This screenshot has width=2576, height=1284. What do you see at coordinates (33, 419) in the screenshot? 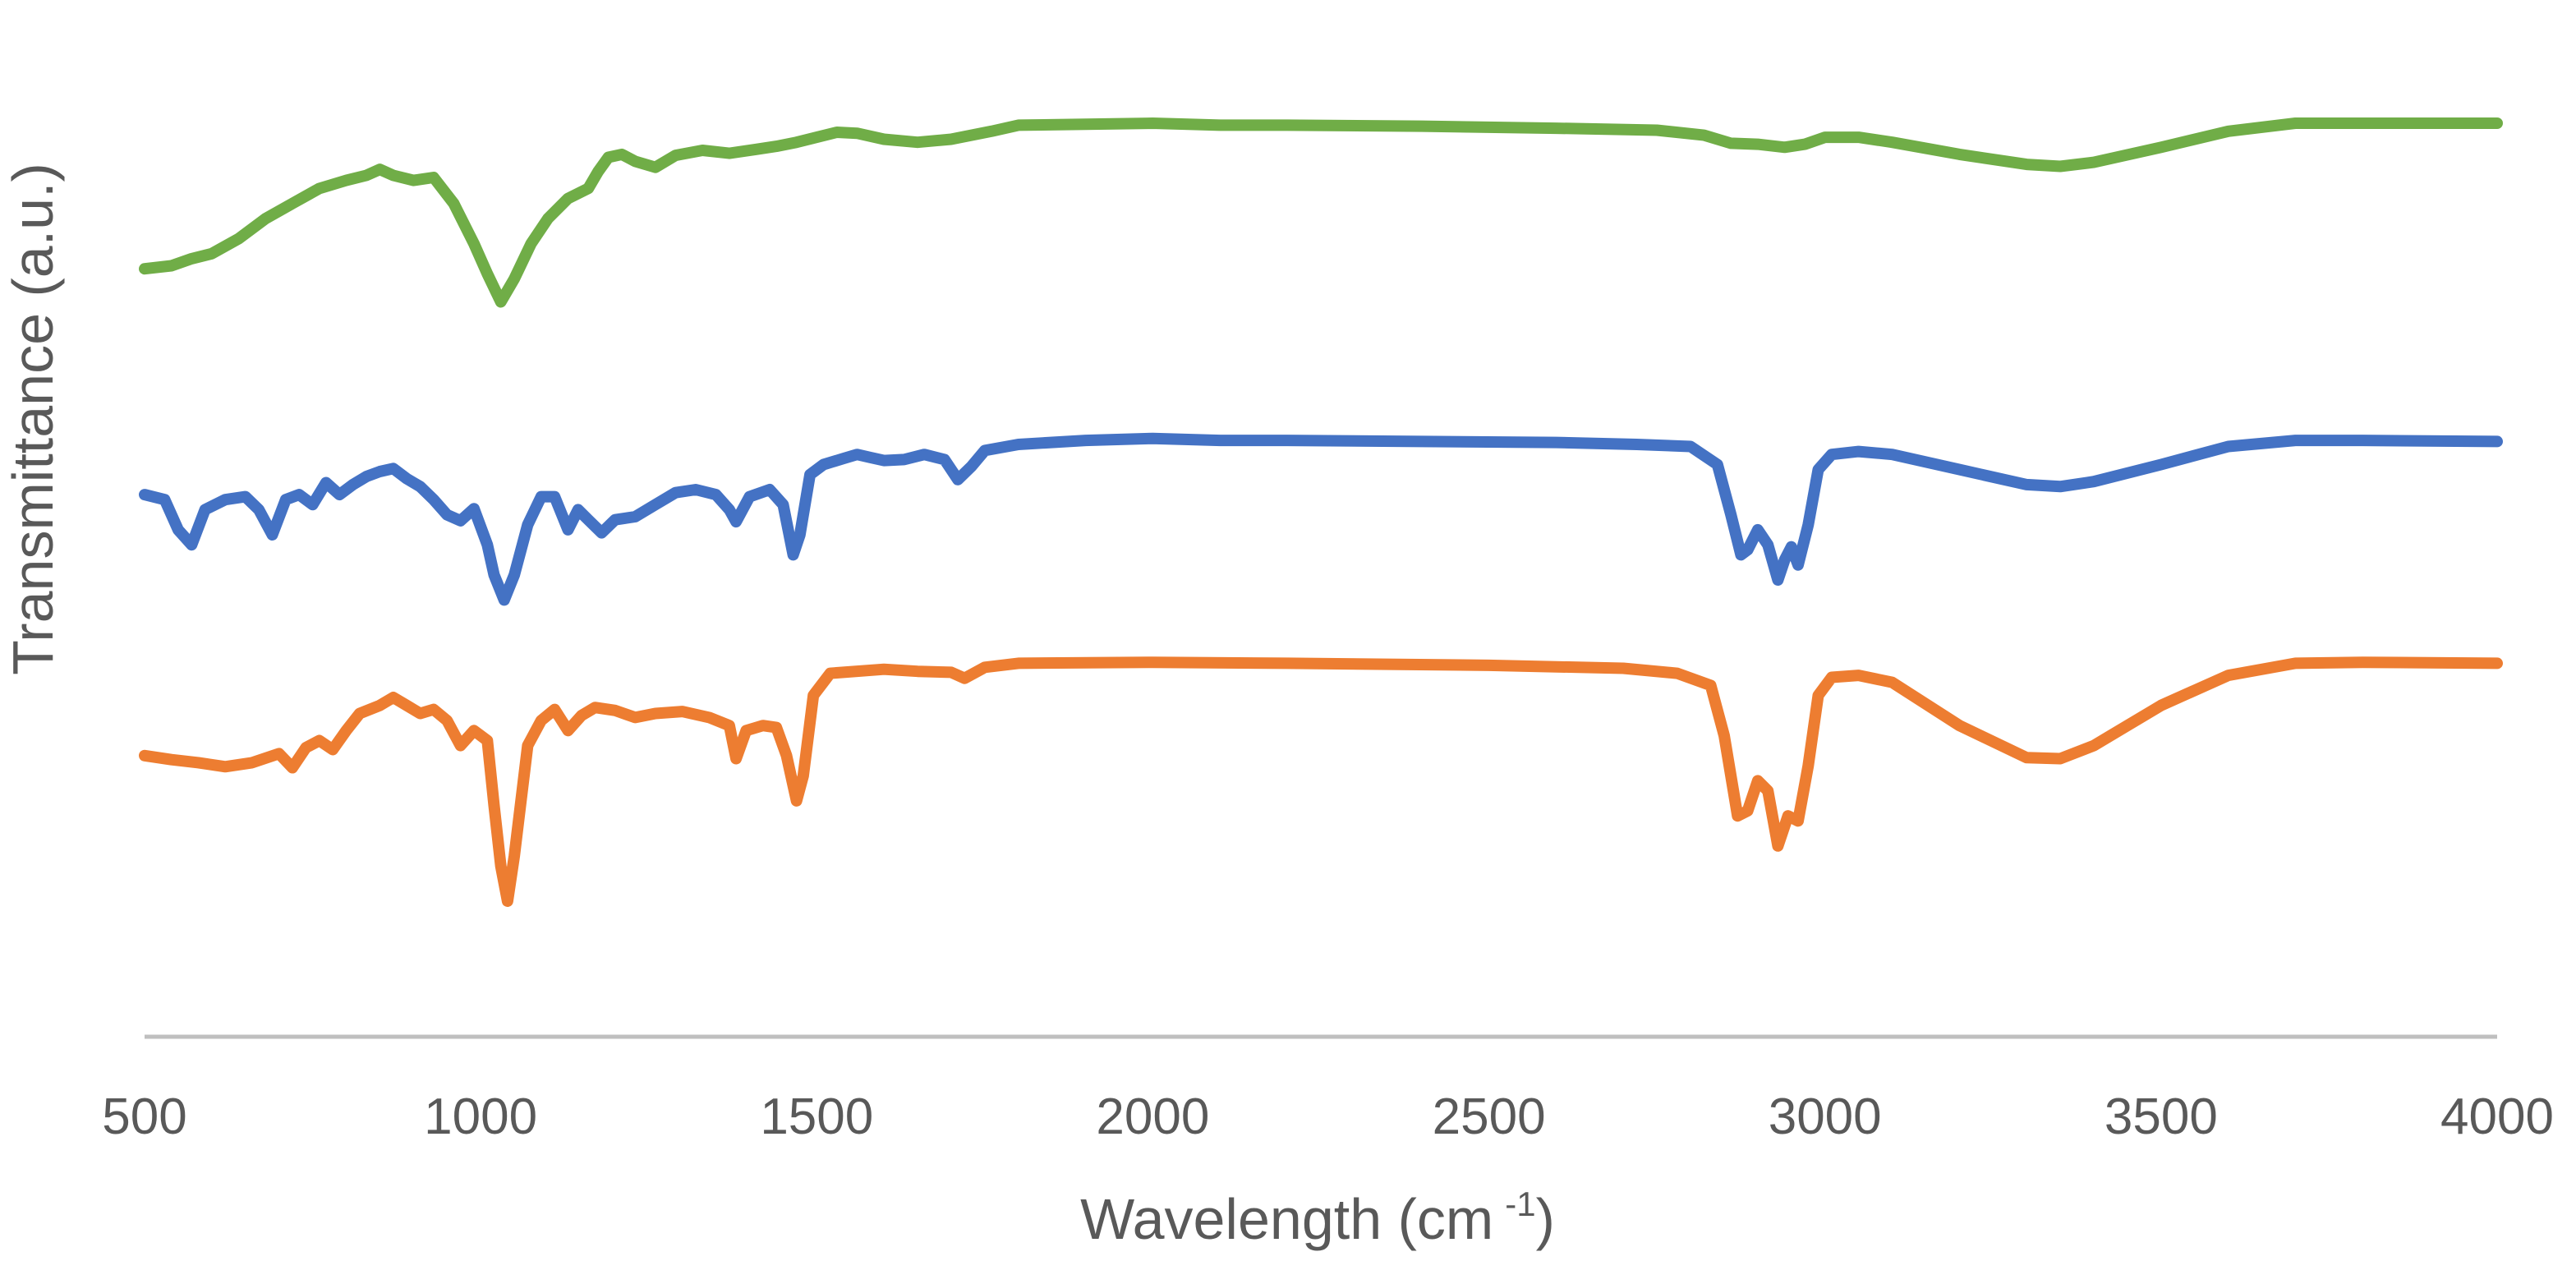
I see `y-axis-title: Transmittance (a.u.)` at bounding box center [33, 419].